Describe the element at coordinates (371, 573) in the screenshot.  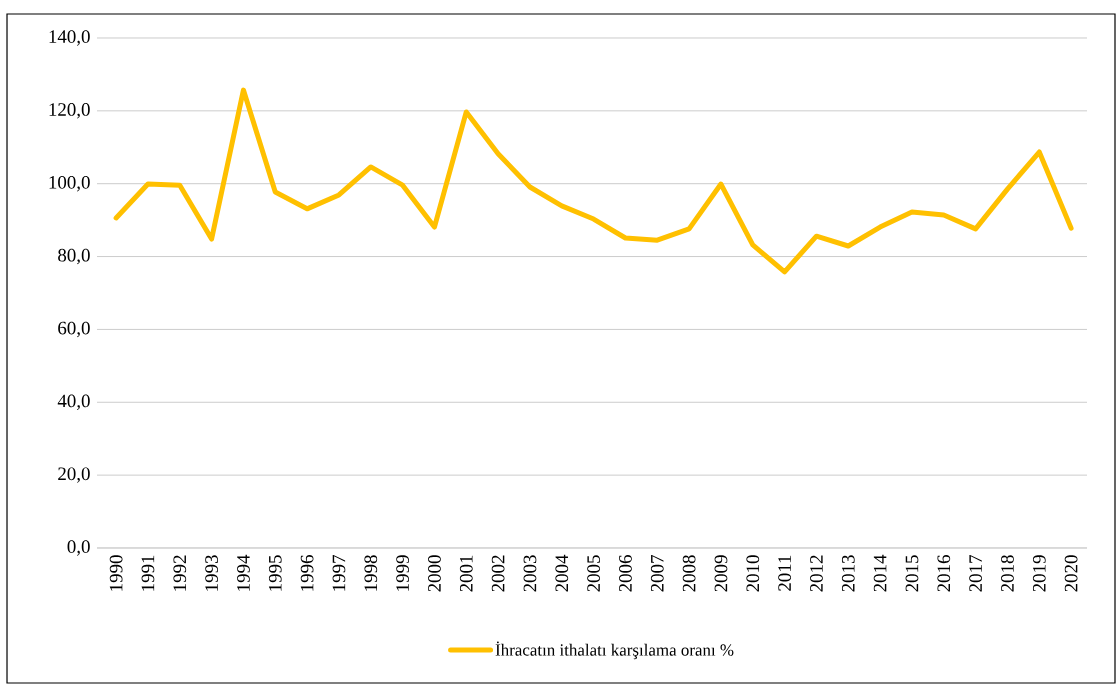
I see `x-tick-label: 1998` at that location.